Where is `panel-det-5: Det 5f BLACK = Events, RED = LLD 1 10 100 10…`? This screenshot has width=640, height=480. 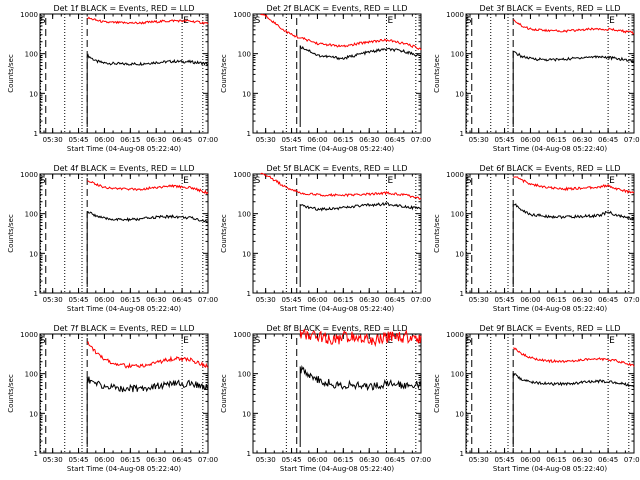 panel-det-5: Det 5f BLACK = Events, RED = LLD 1 10 100 10… is located at coordinates (325, 238).